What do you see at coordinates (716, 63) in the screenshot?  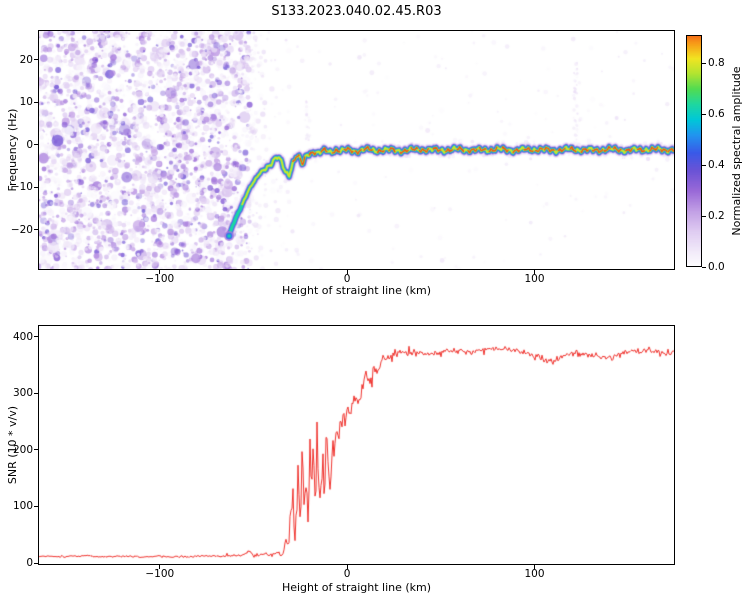 I see `tick-label: 0.8` at bounding box center [716, 63].